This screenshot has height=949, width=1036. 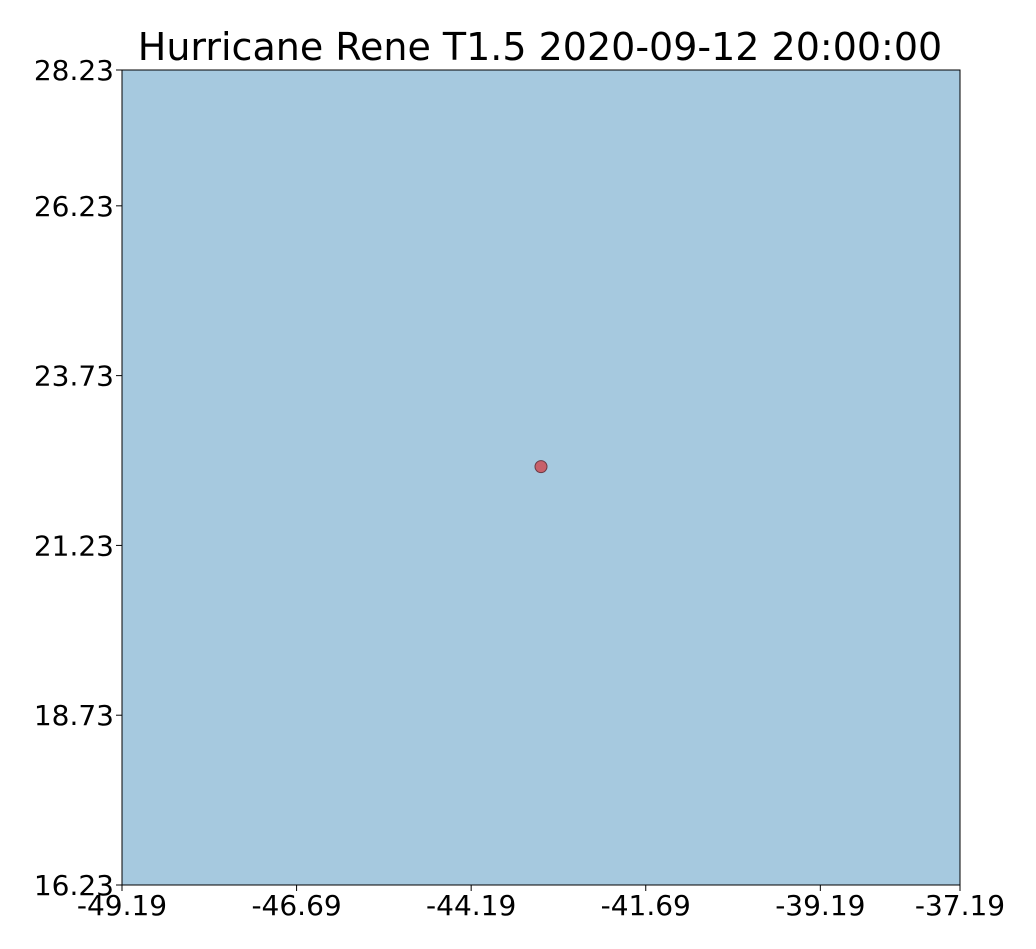 I want to click on x-tick-label: -41.69, so click(x=646, y=905).